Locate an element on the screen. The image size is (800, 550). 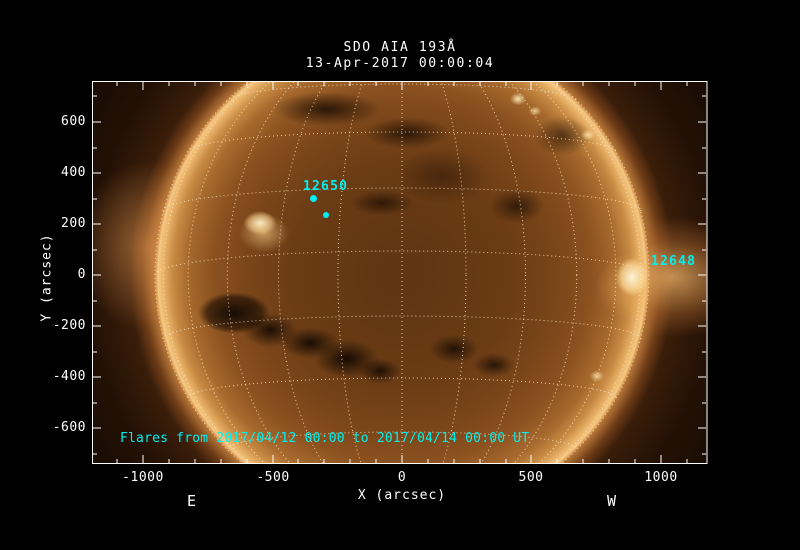
active-region-label-12648: 12648 is located at coordinates (674, 261).